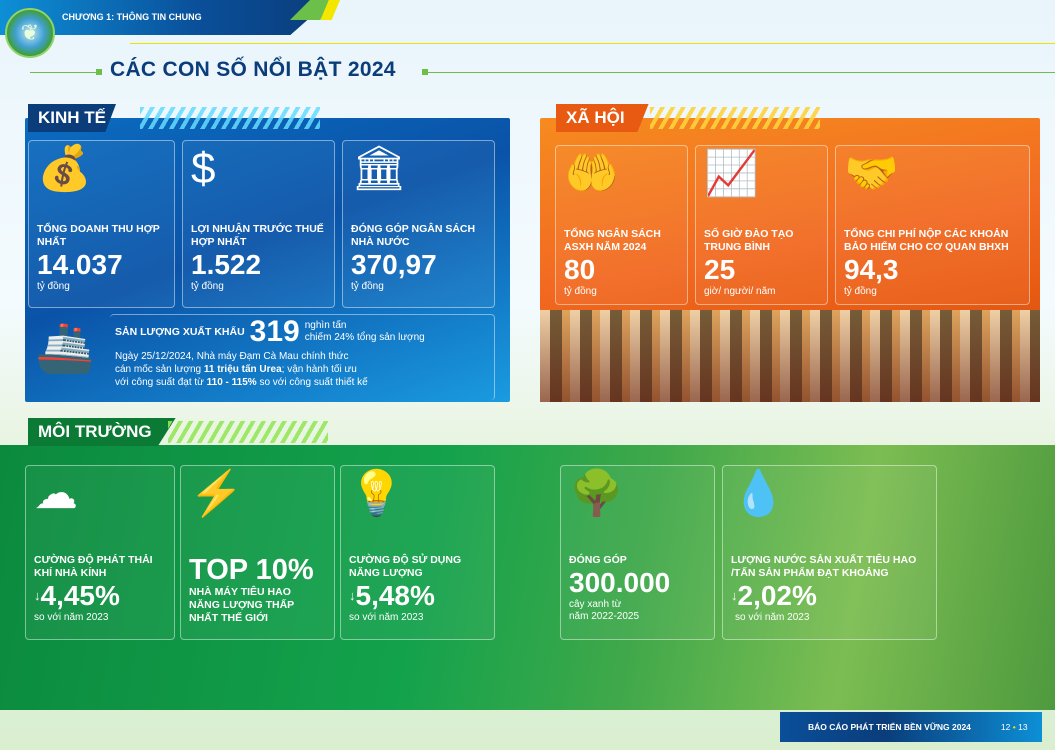 This screenshot has height=750, width=1055. What do you see at coordinates (1014, 727) in the screenshot?
I see `page-numbers: 12 • 13` at bounding box center [1014, 727].